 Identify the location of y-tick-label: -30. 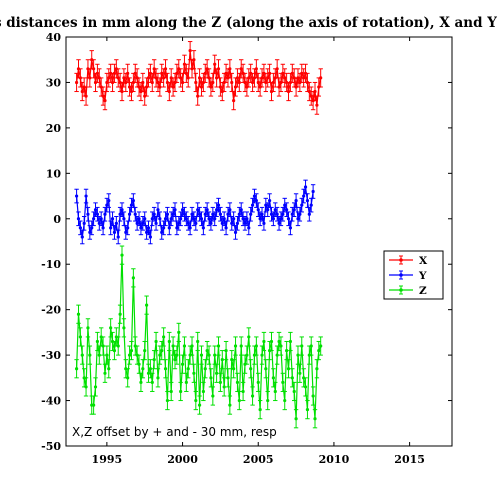
(51, 355).